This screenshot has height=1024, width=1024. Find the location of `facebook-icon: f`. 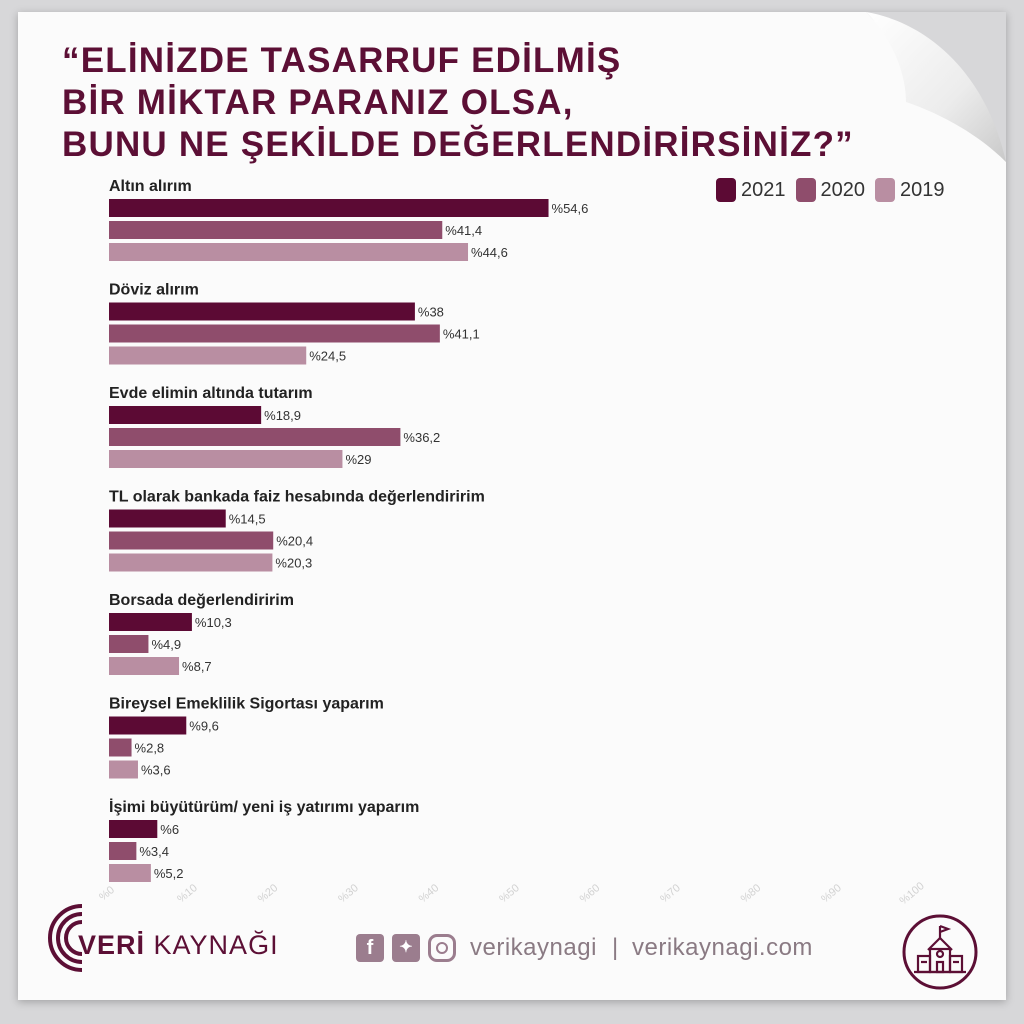

facebook-icon: f is located at coordinates (370, 948).